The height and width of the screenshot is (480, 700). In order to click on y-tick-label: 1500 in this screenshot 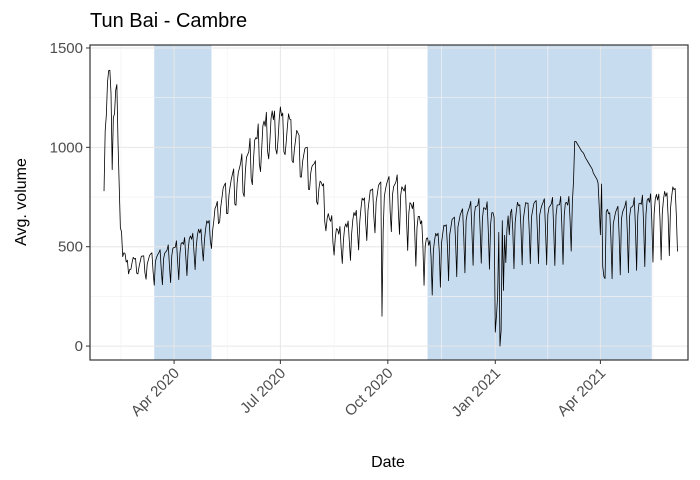, I will do `click(66, 48)`.